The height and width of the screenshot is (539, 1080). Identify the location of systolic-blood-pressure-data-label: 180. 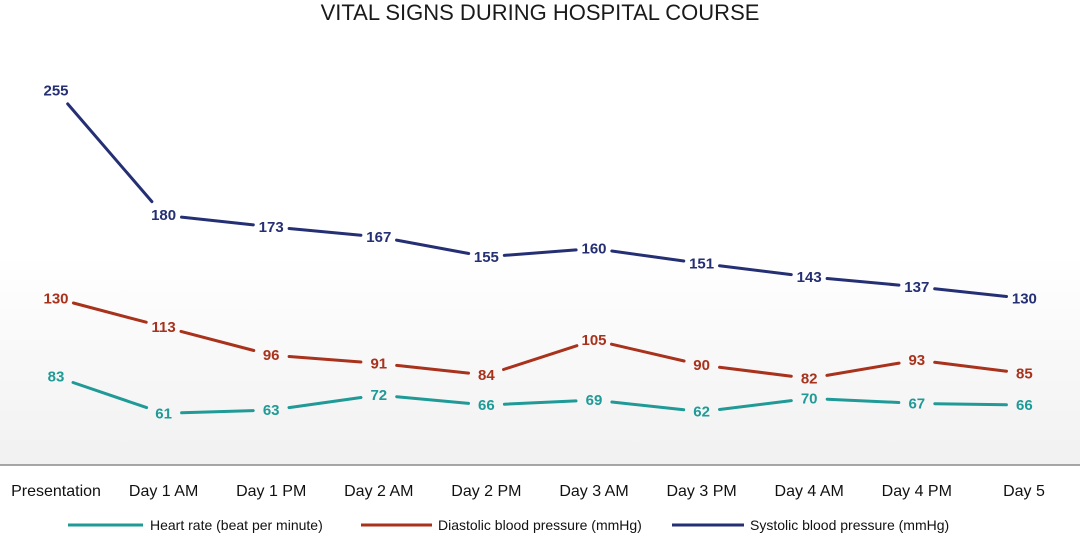
(163, 215).